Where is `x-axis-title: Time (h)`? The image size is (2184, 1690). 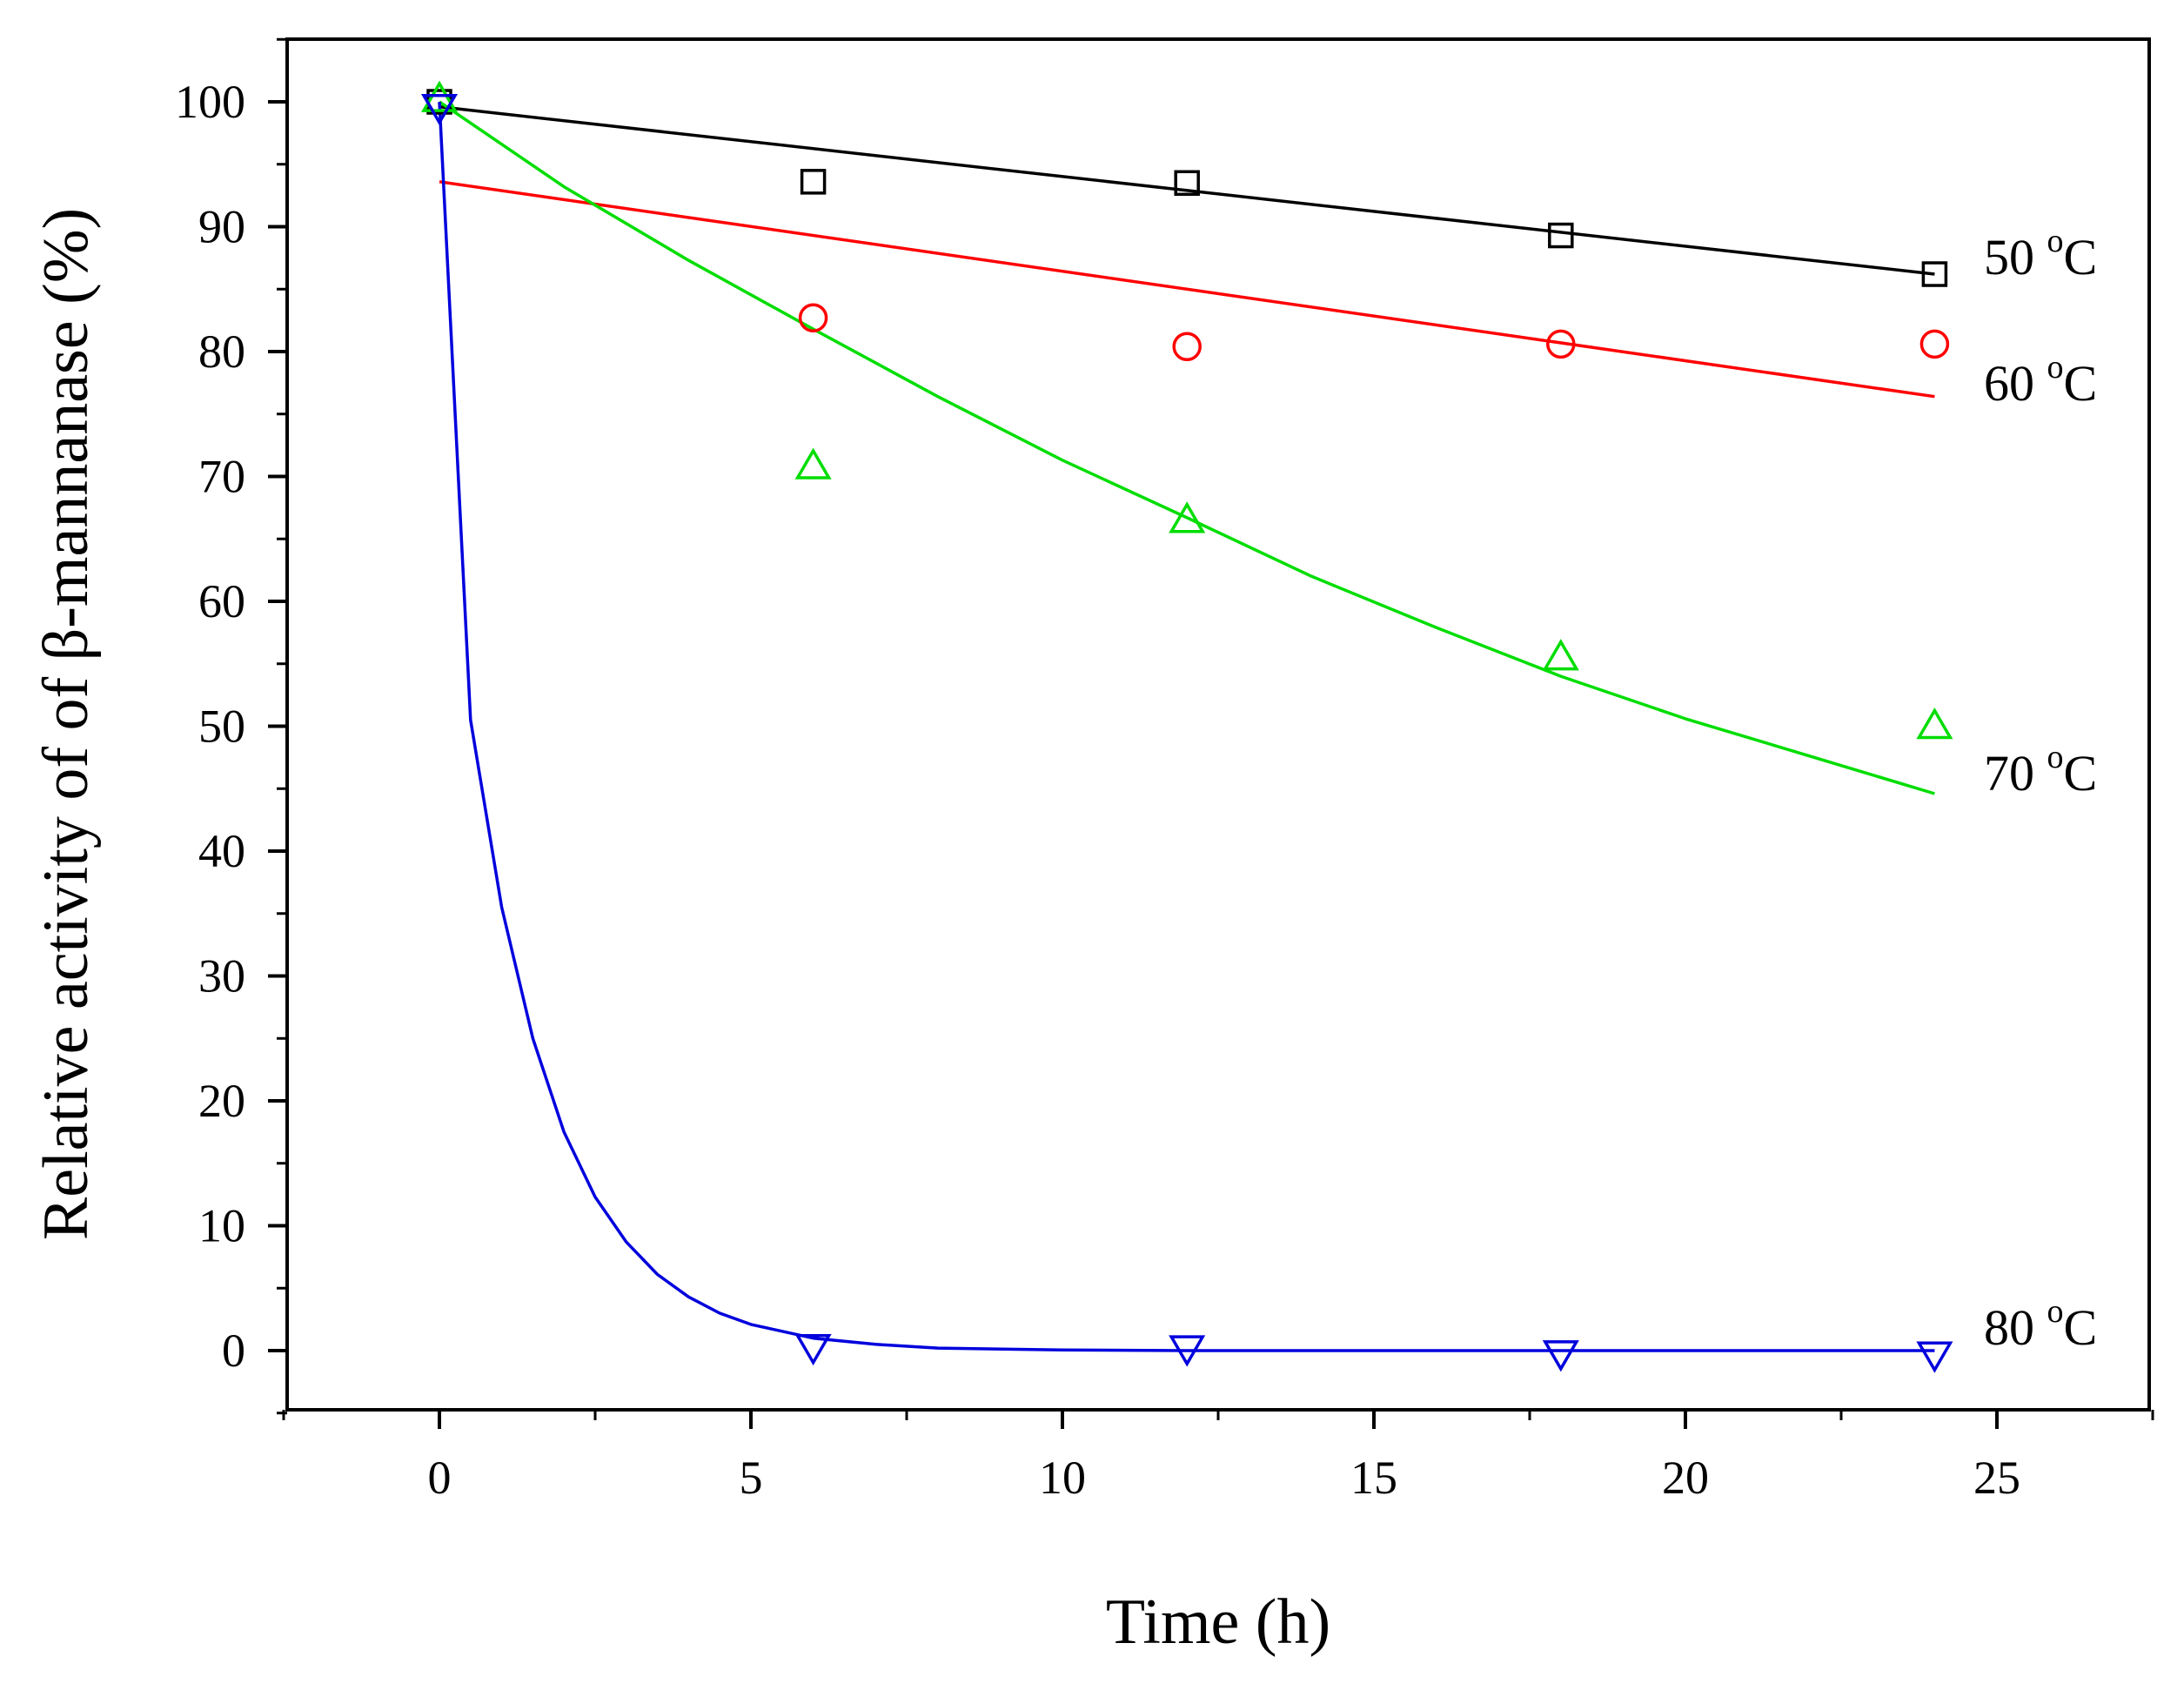 x-axis-title: Time (h) is located at coordinates (1218, 1622).